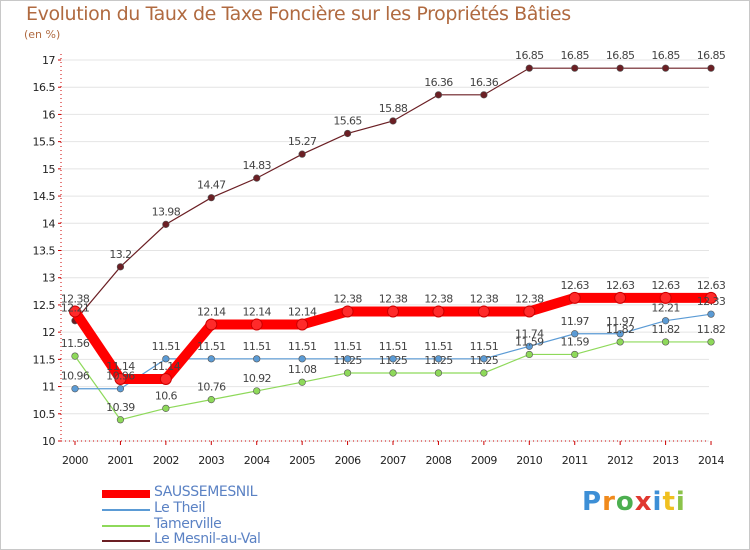 The height and width of the screenshot is (550, 750). I want to click on x-tick-label: 2003, so click(211, 460).